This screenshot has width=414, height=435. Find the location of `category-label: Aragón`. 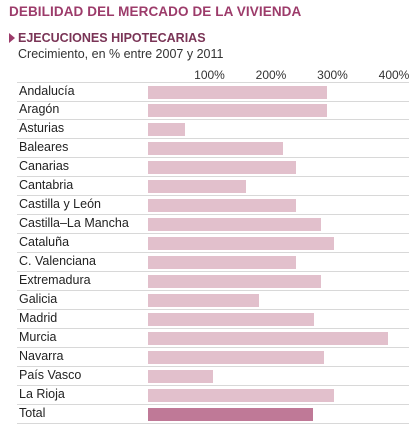

category-label: Aragón is located at coordinates (39, 109).